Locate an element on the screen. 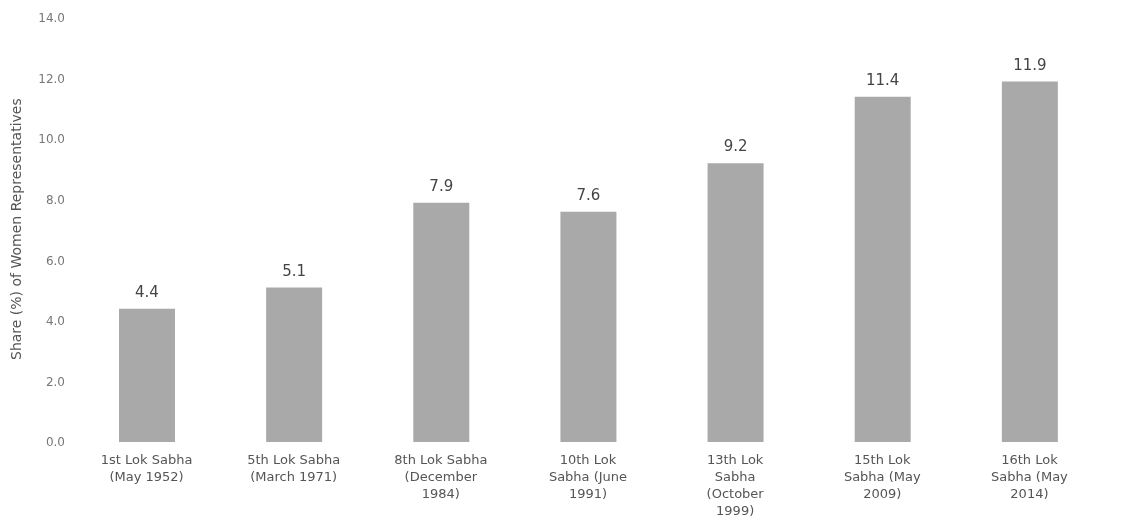  y-tick-label: 8.0 is located at coordinates (55, 199).